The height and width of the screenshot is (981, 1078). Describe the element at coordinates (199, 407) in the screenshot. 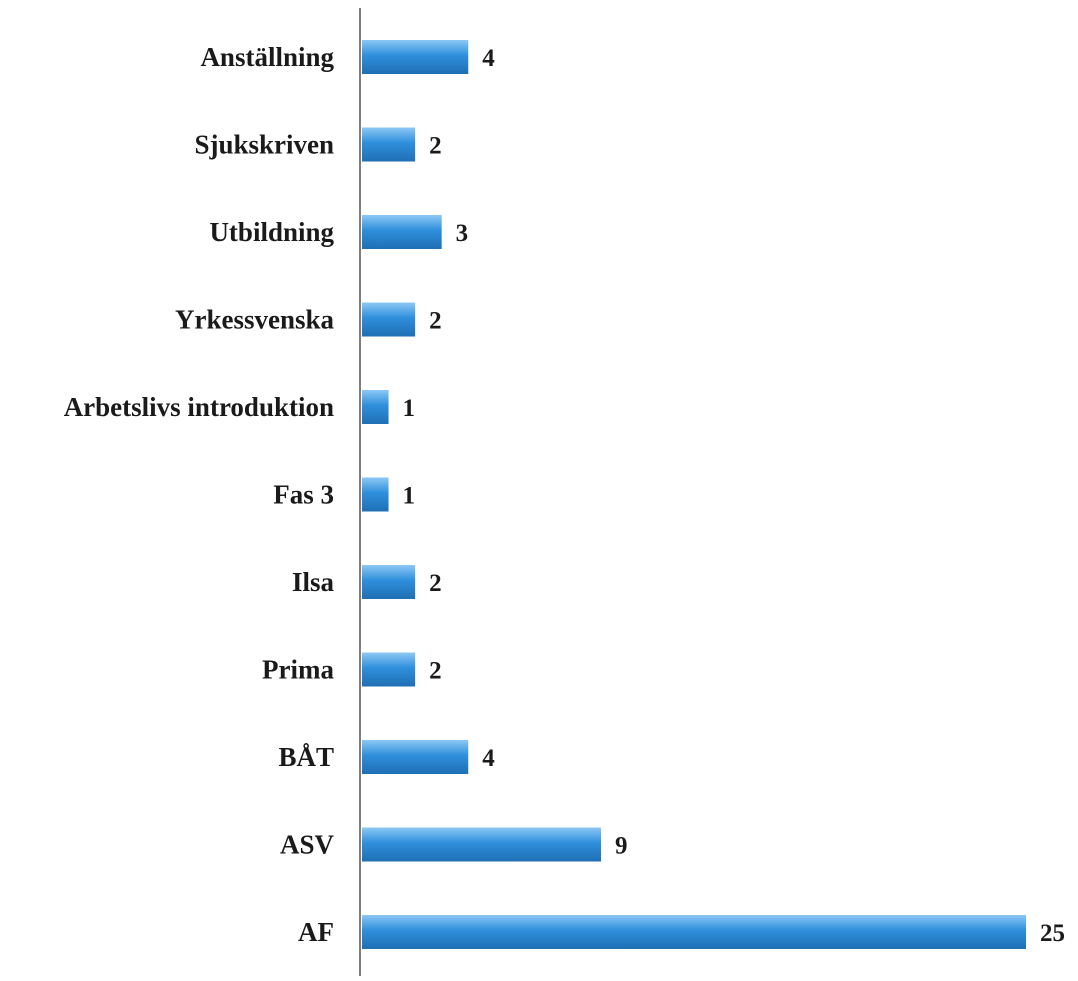

I see `category-label: Arbetslivs introduktion` at that location.